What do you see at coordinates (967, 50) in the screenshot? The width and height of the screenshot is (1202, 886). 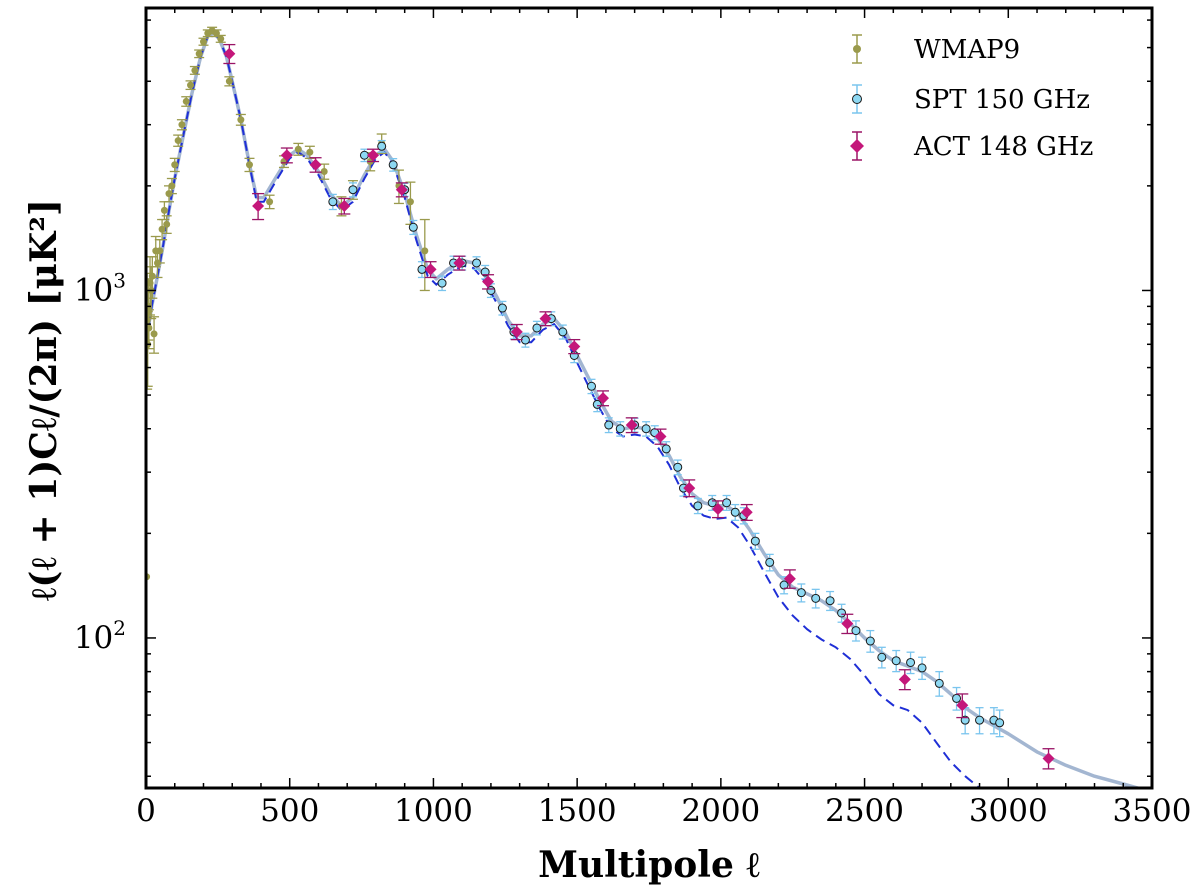 I see `legend-wmap9-label: WMAP9` at bounding box center [967, 50].